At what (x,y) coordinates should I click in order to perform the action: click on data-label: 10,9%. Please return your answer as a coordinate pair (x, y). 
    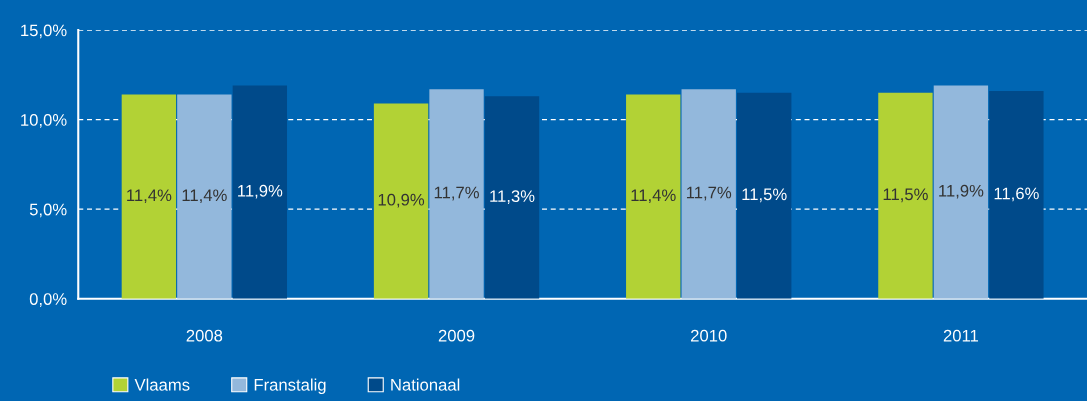
    Looking at the image, I should click on (401, 200).